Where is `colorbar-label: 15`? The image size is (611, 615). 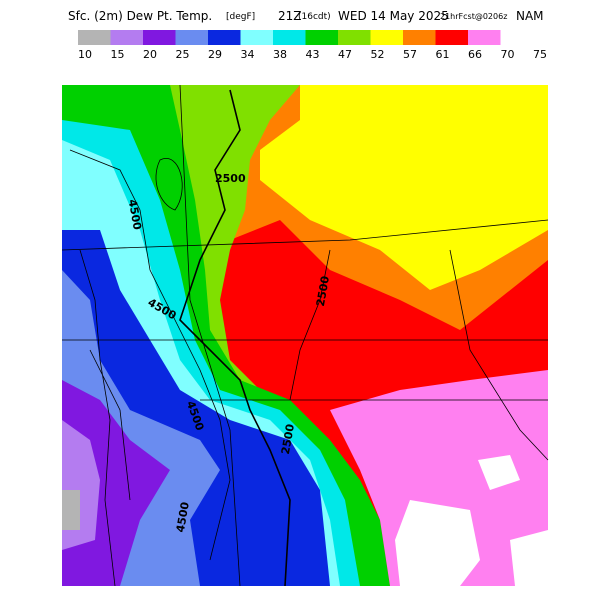
colorbar-label: 15 is located at coordinates (118, 54).